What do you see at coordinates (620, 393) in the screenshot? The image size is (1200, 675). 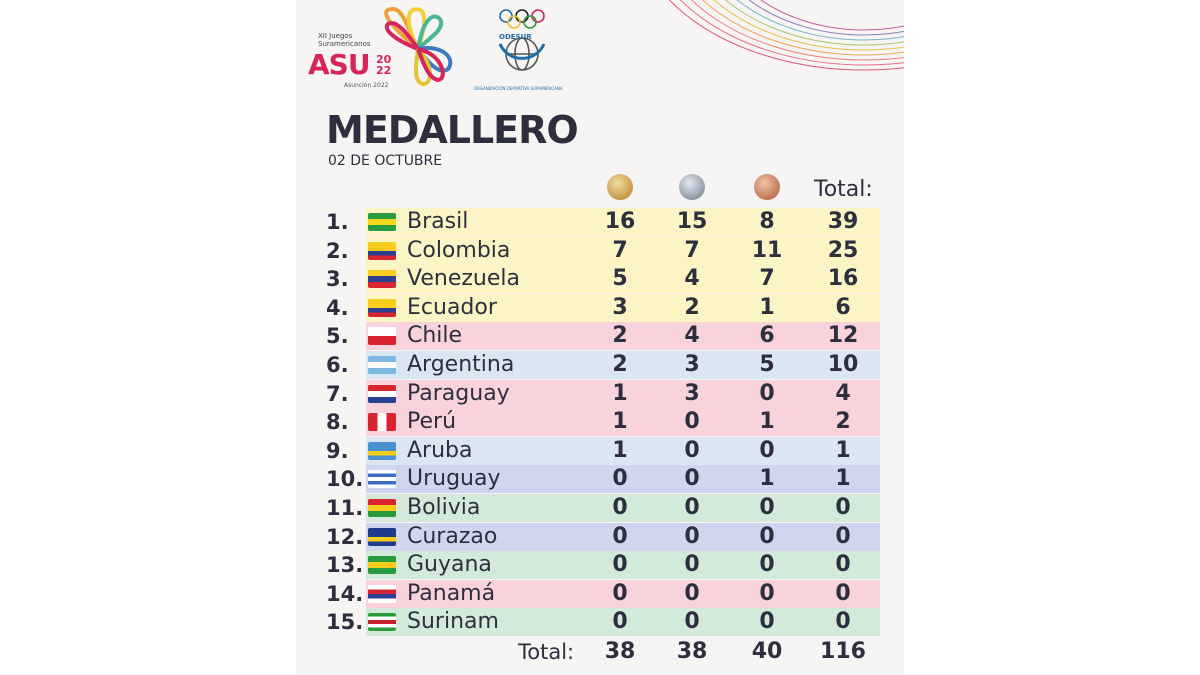 I see `gold-count: 1` at bounding box center [620, 393].